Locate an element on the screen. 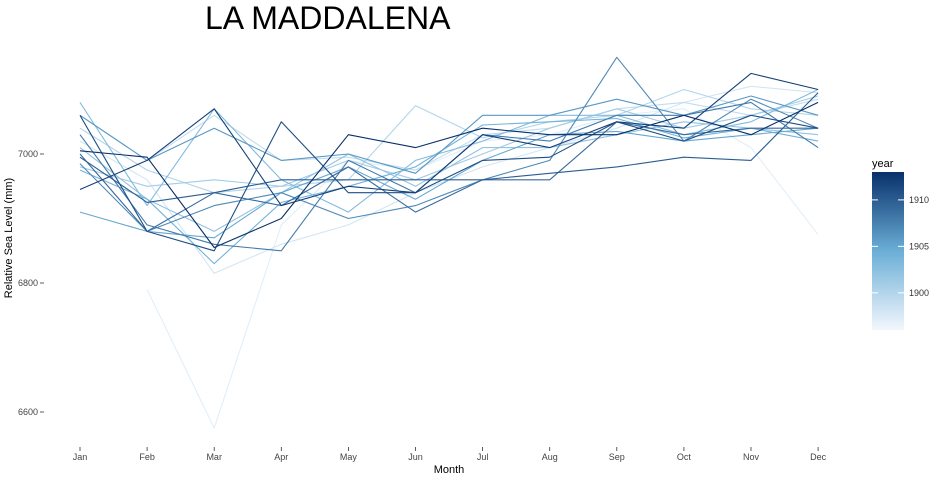 Image resolution: width=940 pixels, height=480 pixels. series-line-1906 is located at coordinates (449, 134).